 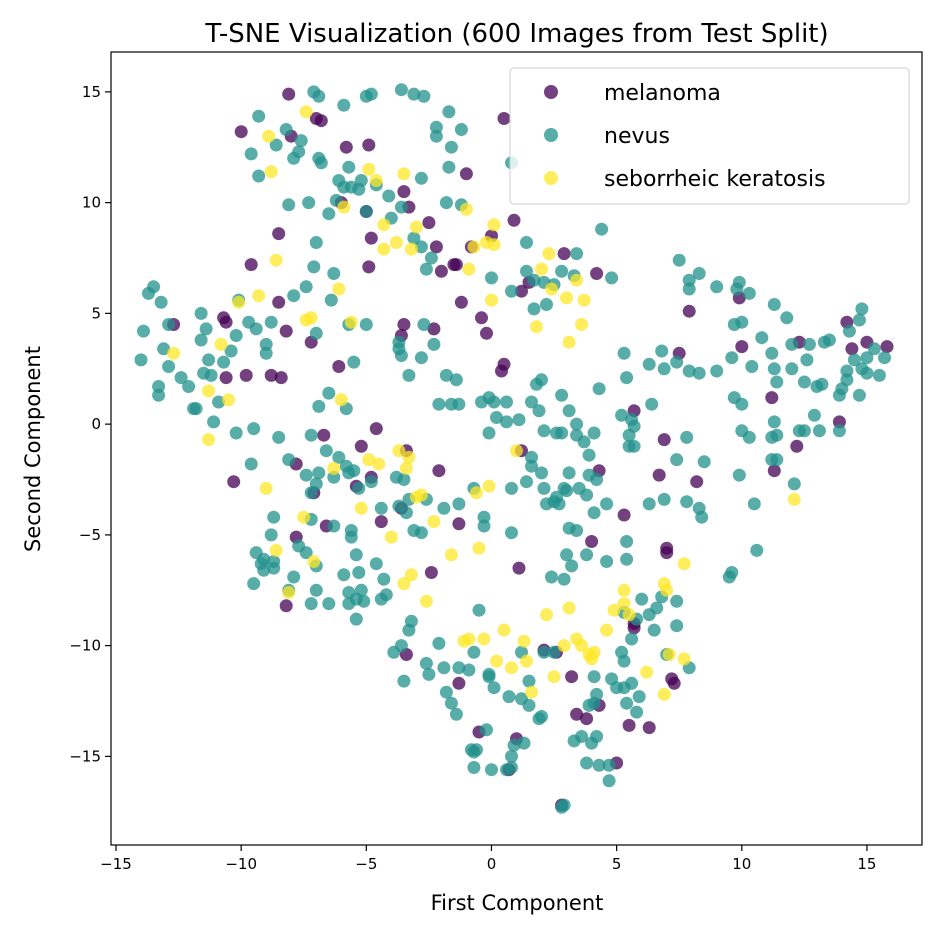 What do you see at coordinates (551, 178) in the screenshot?
I see `legend-marker` at bounding box center [551, 178].